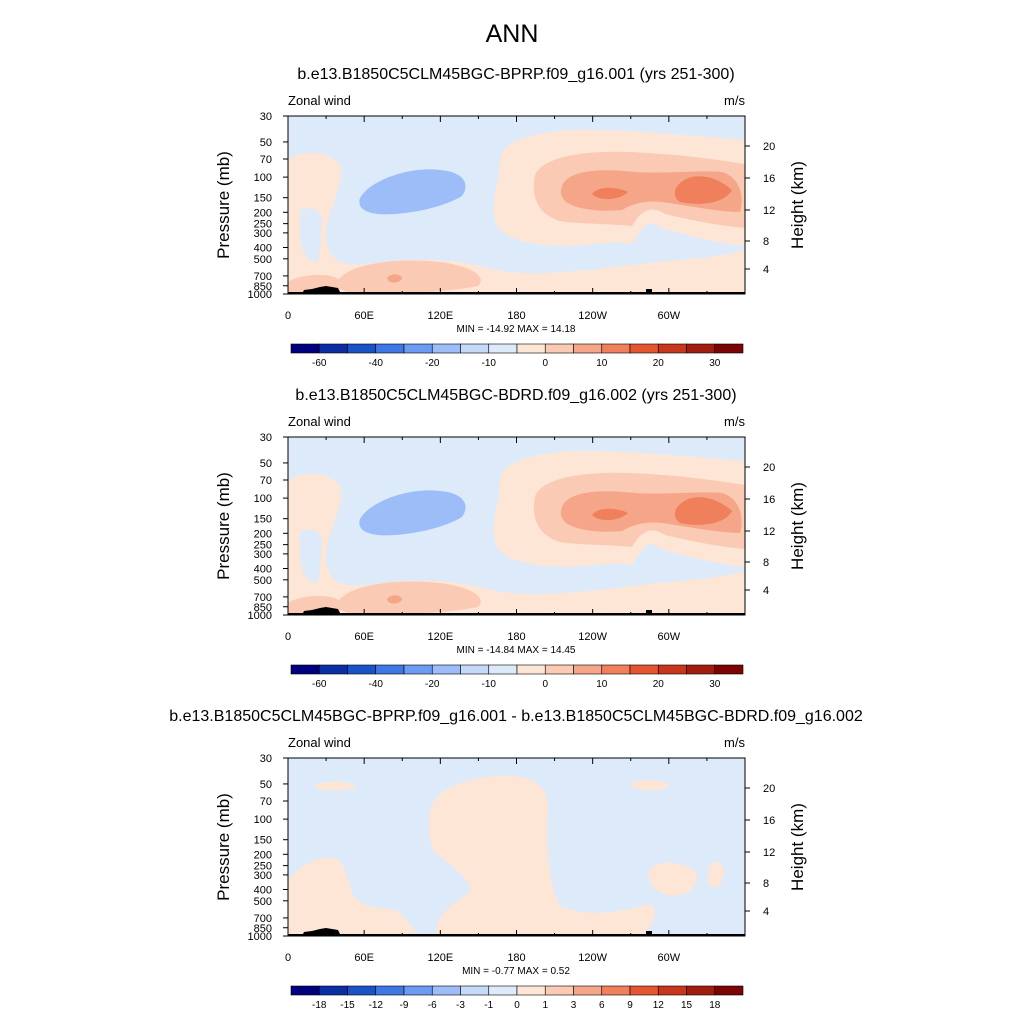 The height and width of the screenshot is (1024, 1024). Describe the element at coordinates (266, 481) in the screenshot. I see `y-tick-label: 70` at that location.